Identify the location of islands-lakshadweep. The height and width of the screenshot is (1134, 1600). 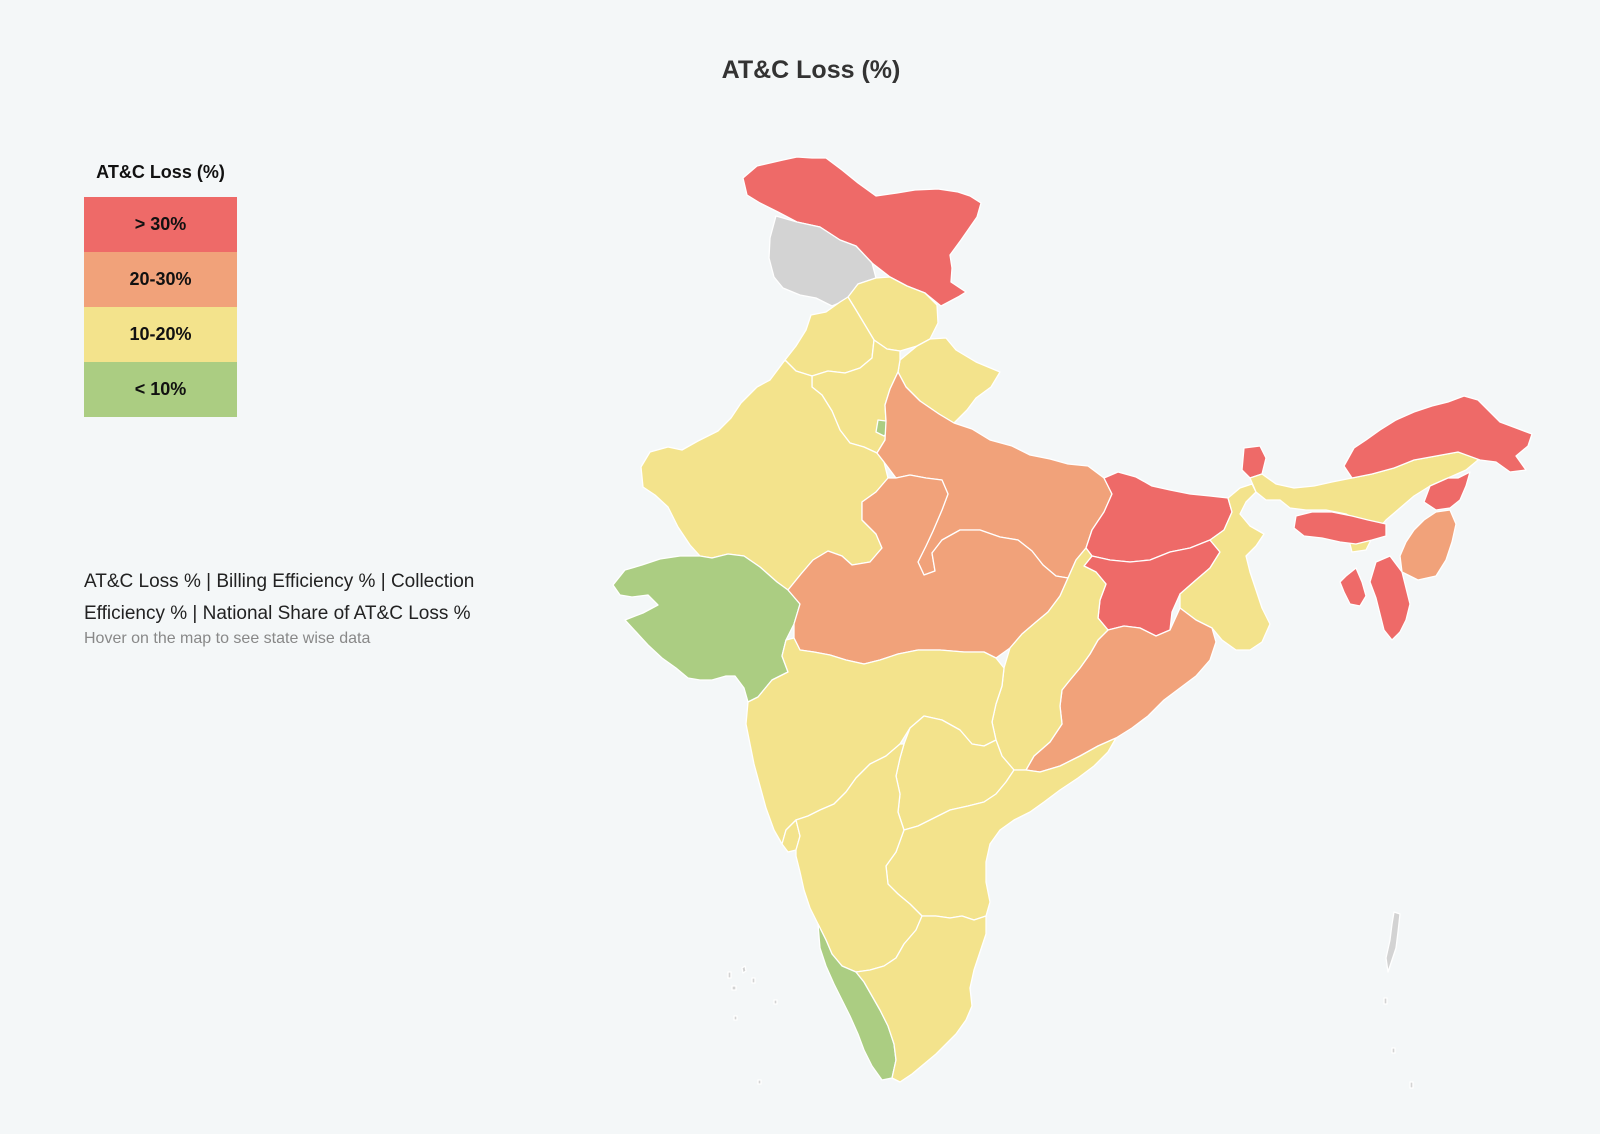
(752, 1025).